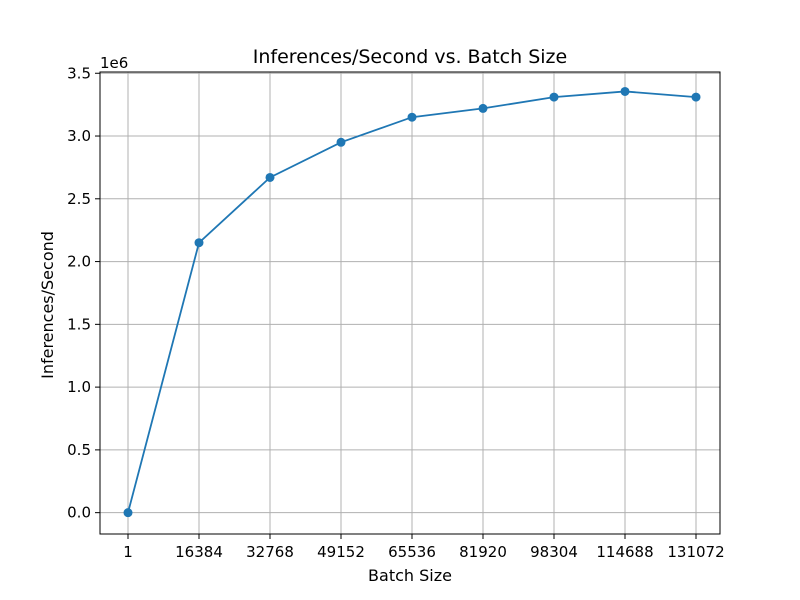 The height and width of the screenshot is (600, 800). What do you see at coordinates (483, 552) in the screenshot?
I see `x-tick-label: 81920` at bounding box center [483, 552].